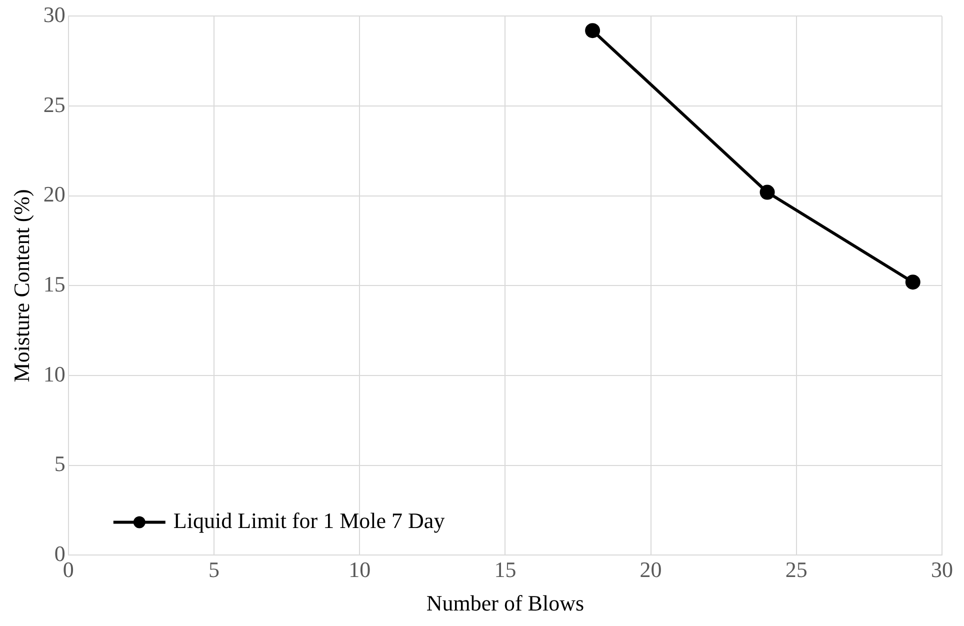 The height and width of the screenshot is (626, 964). I want to click on x-tick-label: 10, so click(359, 569).